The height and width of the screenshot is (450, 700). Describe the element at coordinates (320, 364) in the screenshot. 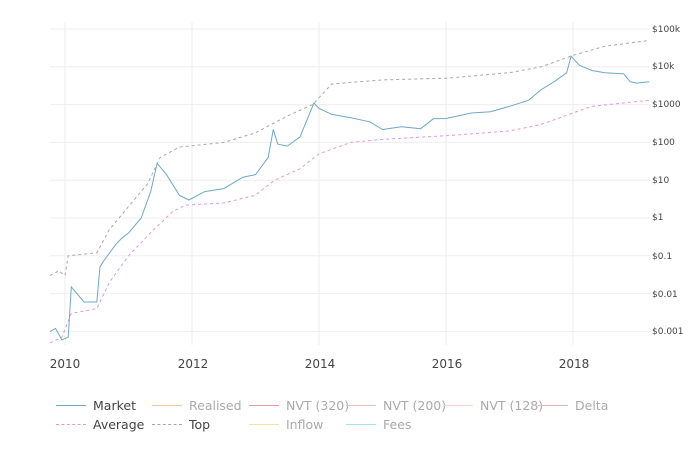

I see `x-tick-label: 2014` at that location.